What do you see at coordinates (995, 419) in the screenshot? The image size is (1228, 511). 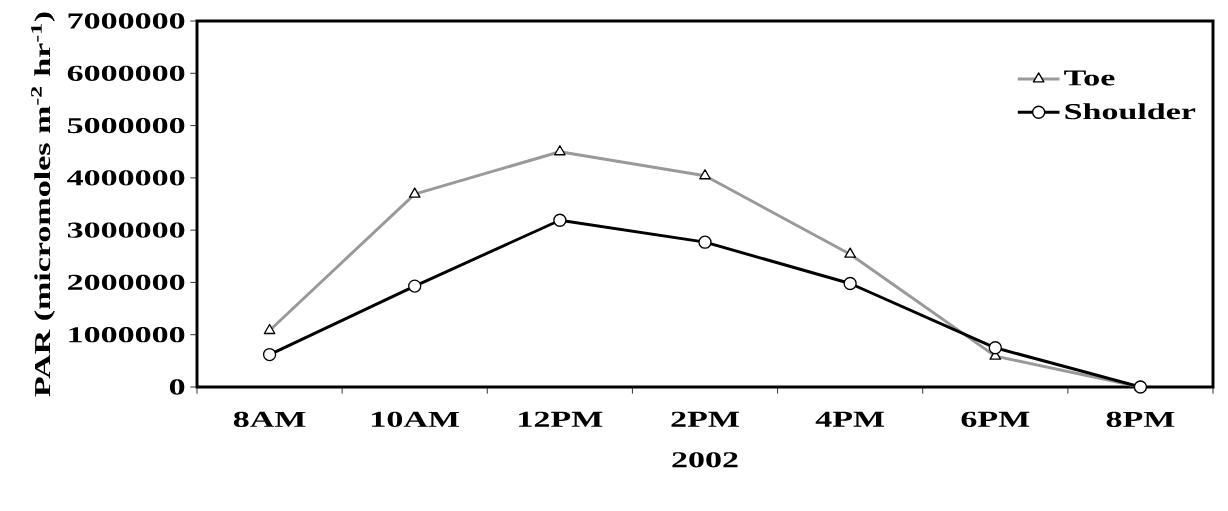 I see `x-tick-label: 6PM` at bounding box center [995, 419].